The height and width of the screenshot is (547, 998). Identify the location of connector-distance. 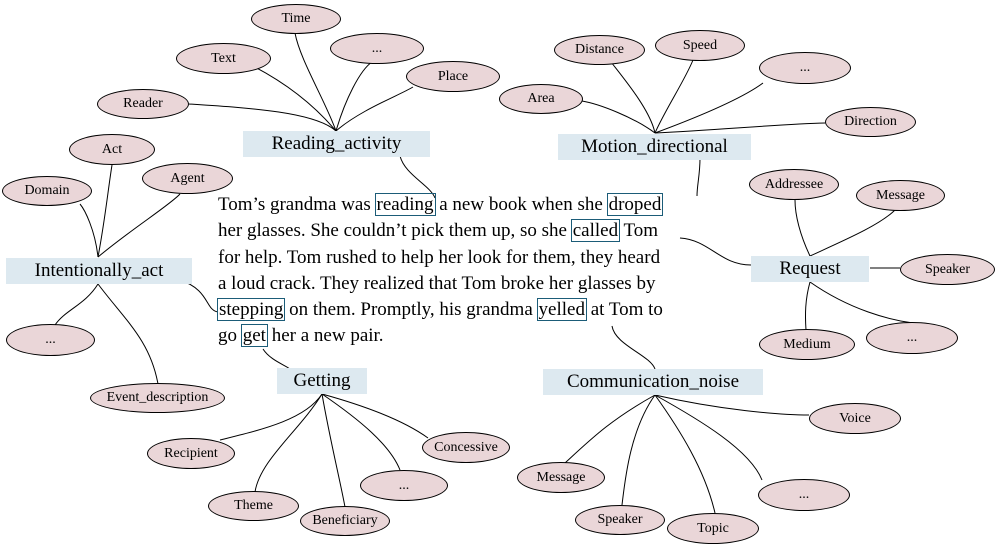
(633, 97).